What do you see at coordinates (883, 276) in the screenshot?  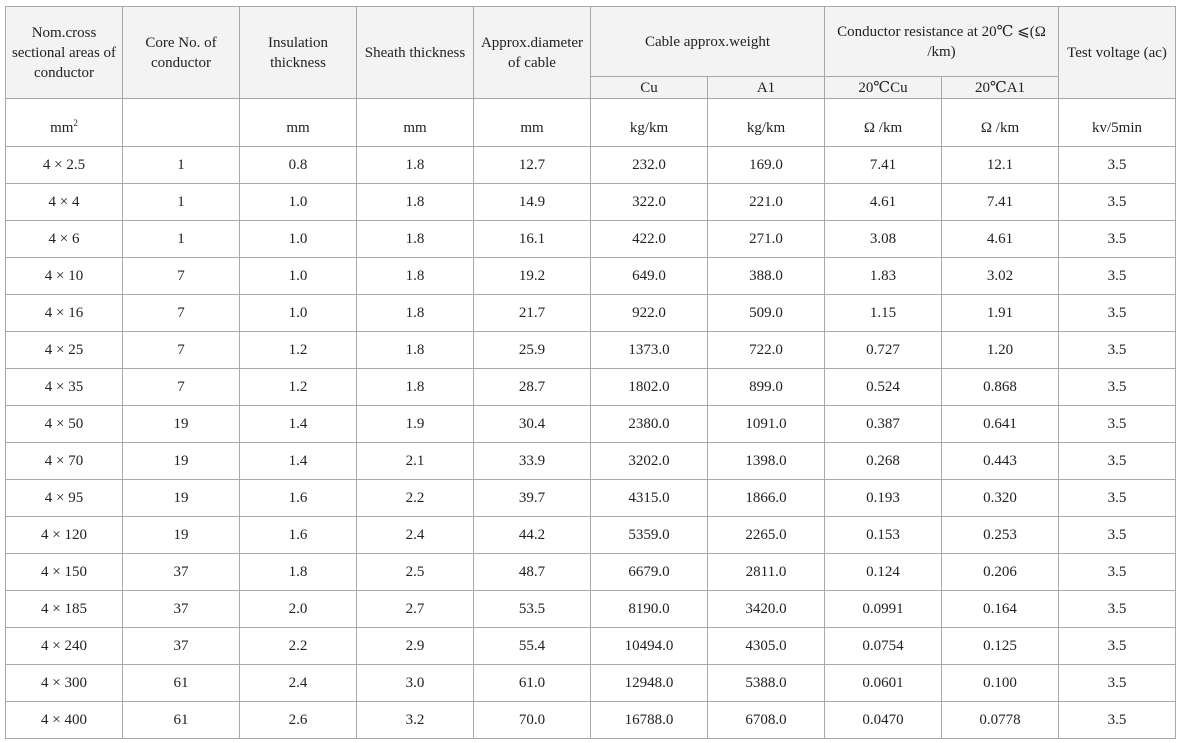 I see `cell-res-cu: 1.83` at bounding box center [883, 276].